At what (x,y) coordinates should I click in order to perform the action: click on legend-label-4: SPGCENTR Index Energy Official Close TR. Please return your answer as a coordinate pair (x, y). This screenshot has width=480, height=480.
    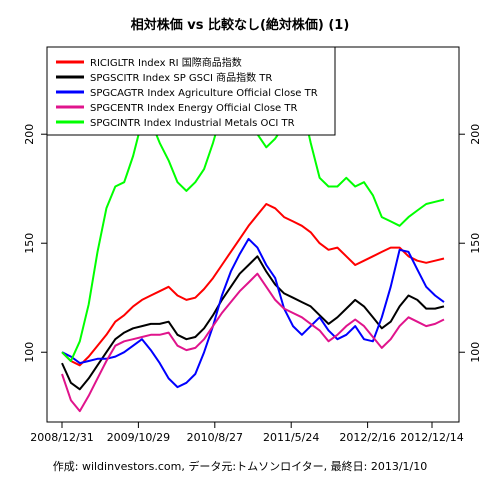
    Looking at the image, I should click on (193, 108).